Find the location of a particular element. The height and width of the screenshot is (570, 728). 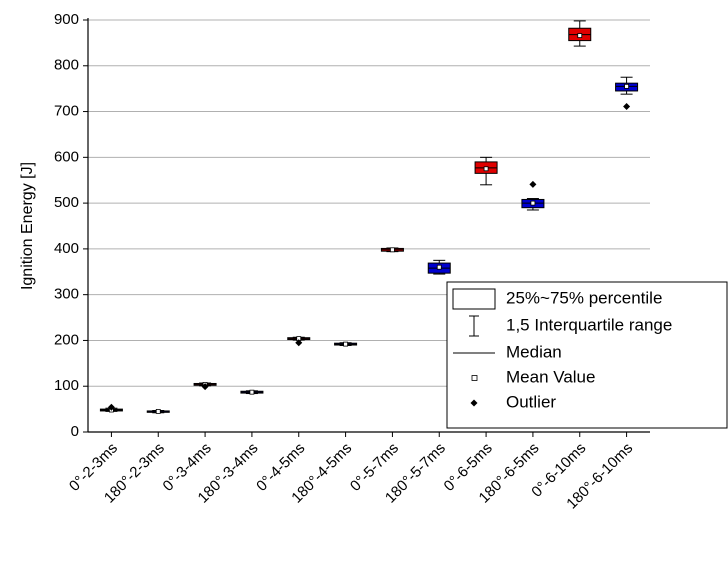

y-tick-label: 400 is located at coordinates (66, 248).